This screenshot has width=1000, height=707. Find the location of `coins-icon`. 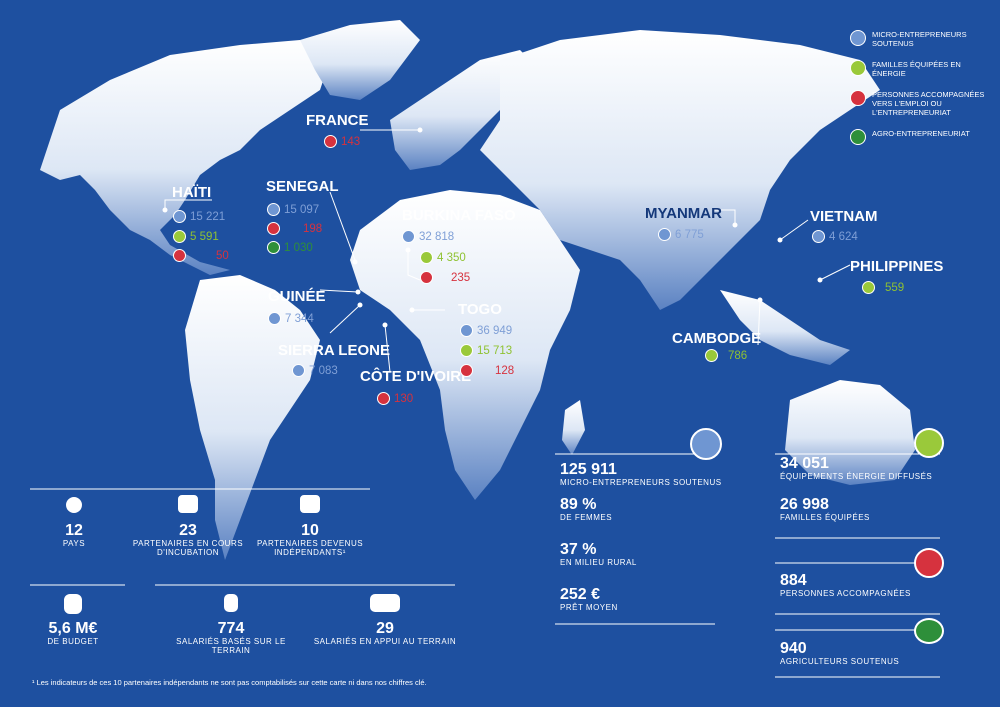

coins-icon is located at coordinates (73, 604).